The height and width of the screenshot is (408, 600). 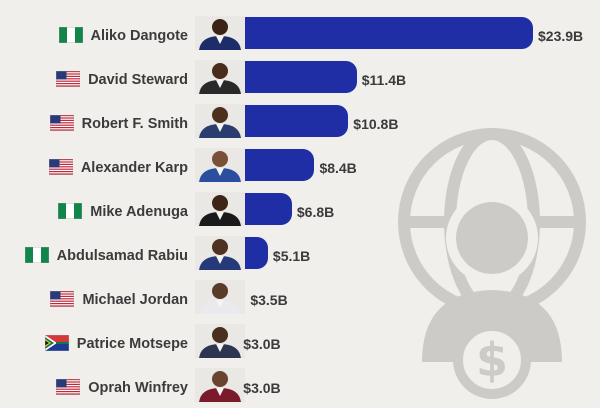 I want to click on value-label: $8.4B, so click(x=338, y=168).